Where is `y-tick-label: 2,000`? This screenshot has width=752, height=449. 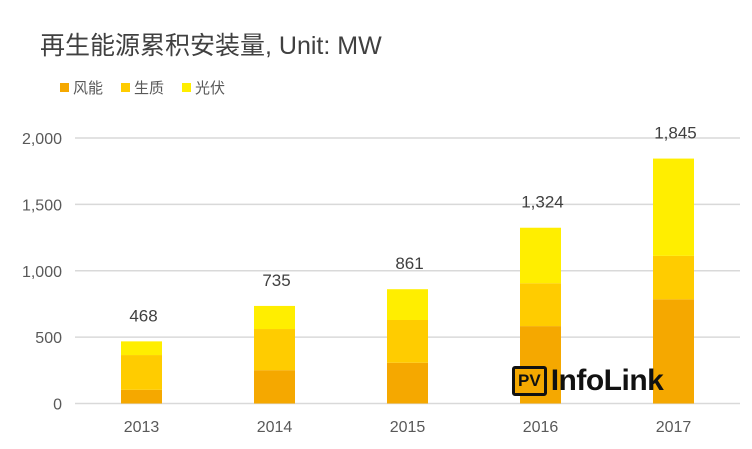 y-tick-label: 2,000 is located at coordinates (42, 139).